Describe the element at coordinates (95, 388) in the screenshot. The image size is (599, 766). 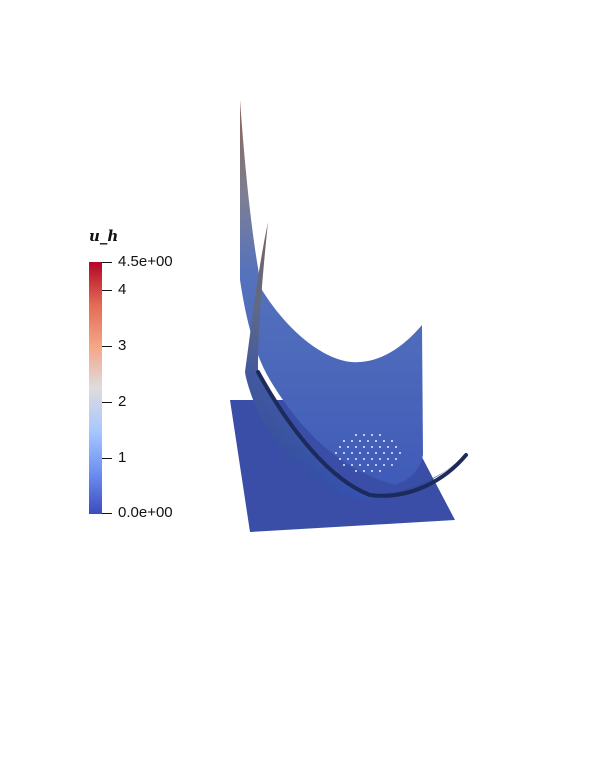
I see `colorbar` at that location.